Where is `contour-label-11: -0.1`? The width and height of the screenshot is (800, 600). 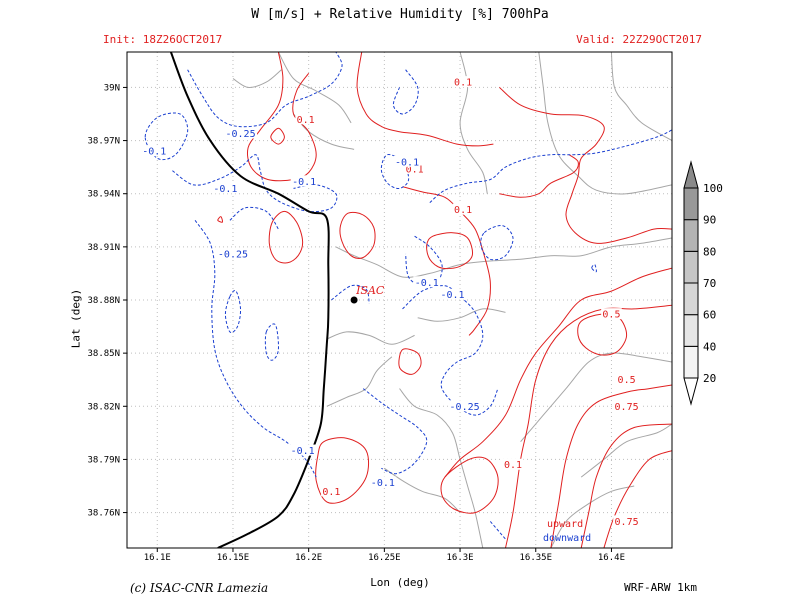
contour-label-11: -0.1 is located at coordinates (154, 152).